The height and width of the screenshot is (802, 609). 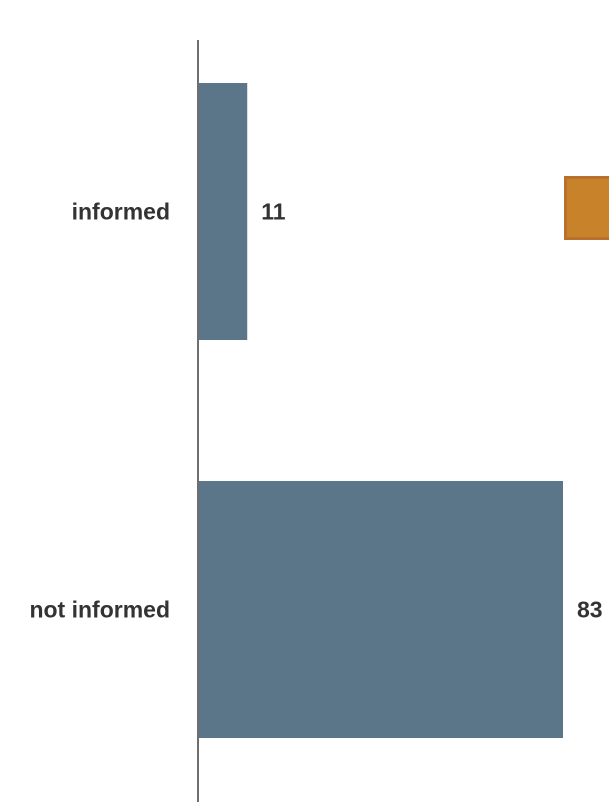 What do you see at coordinates (223, 211) in the screenshot?
I see `bar-informed` at bounding box center [223, 211].